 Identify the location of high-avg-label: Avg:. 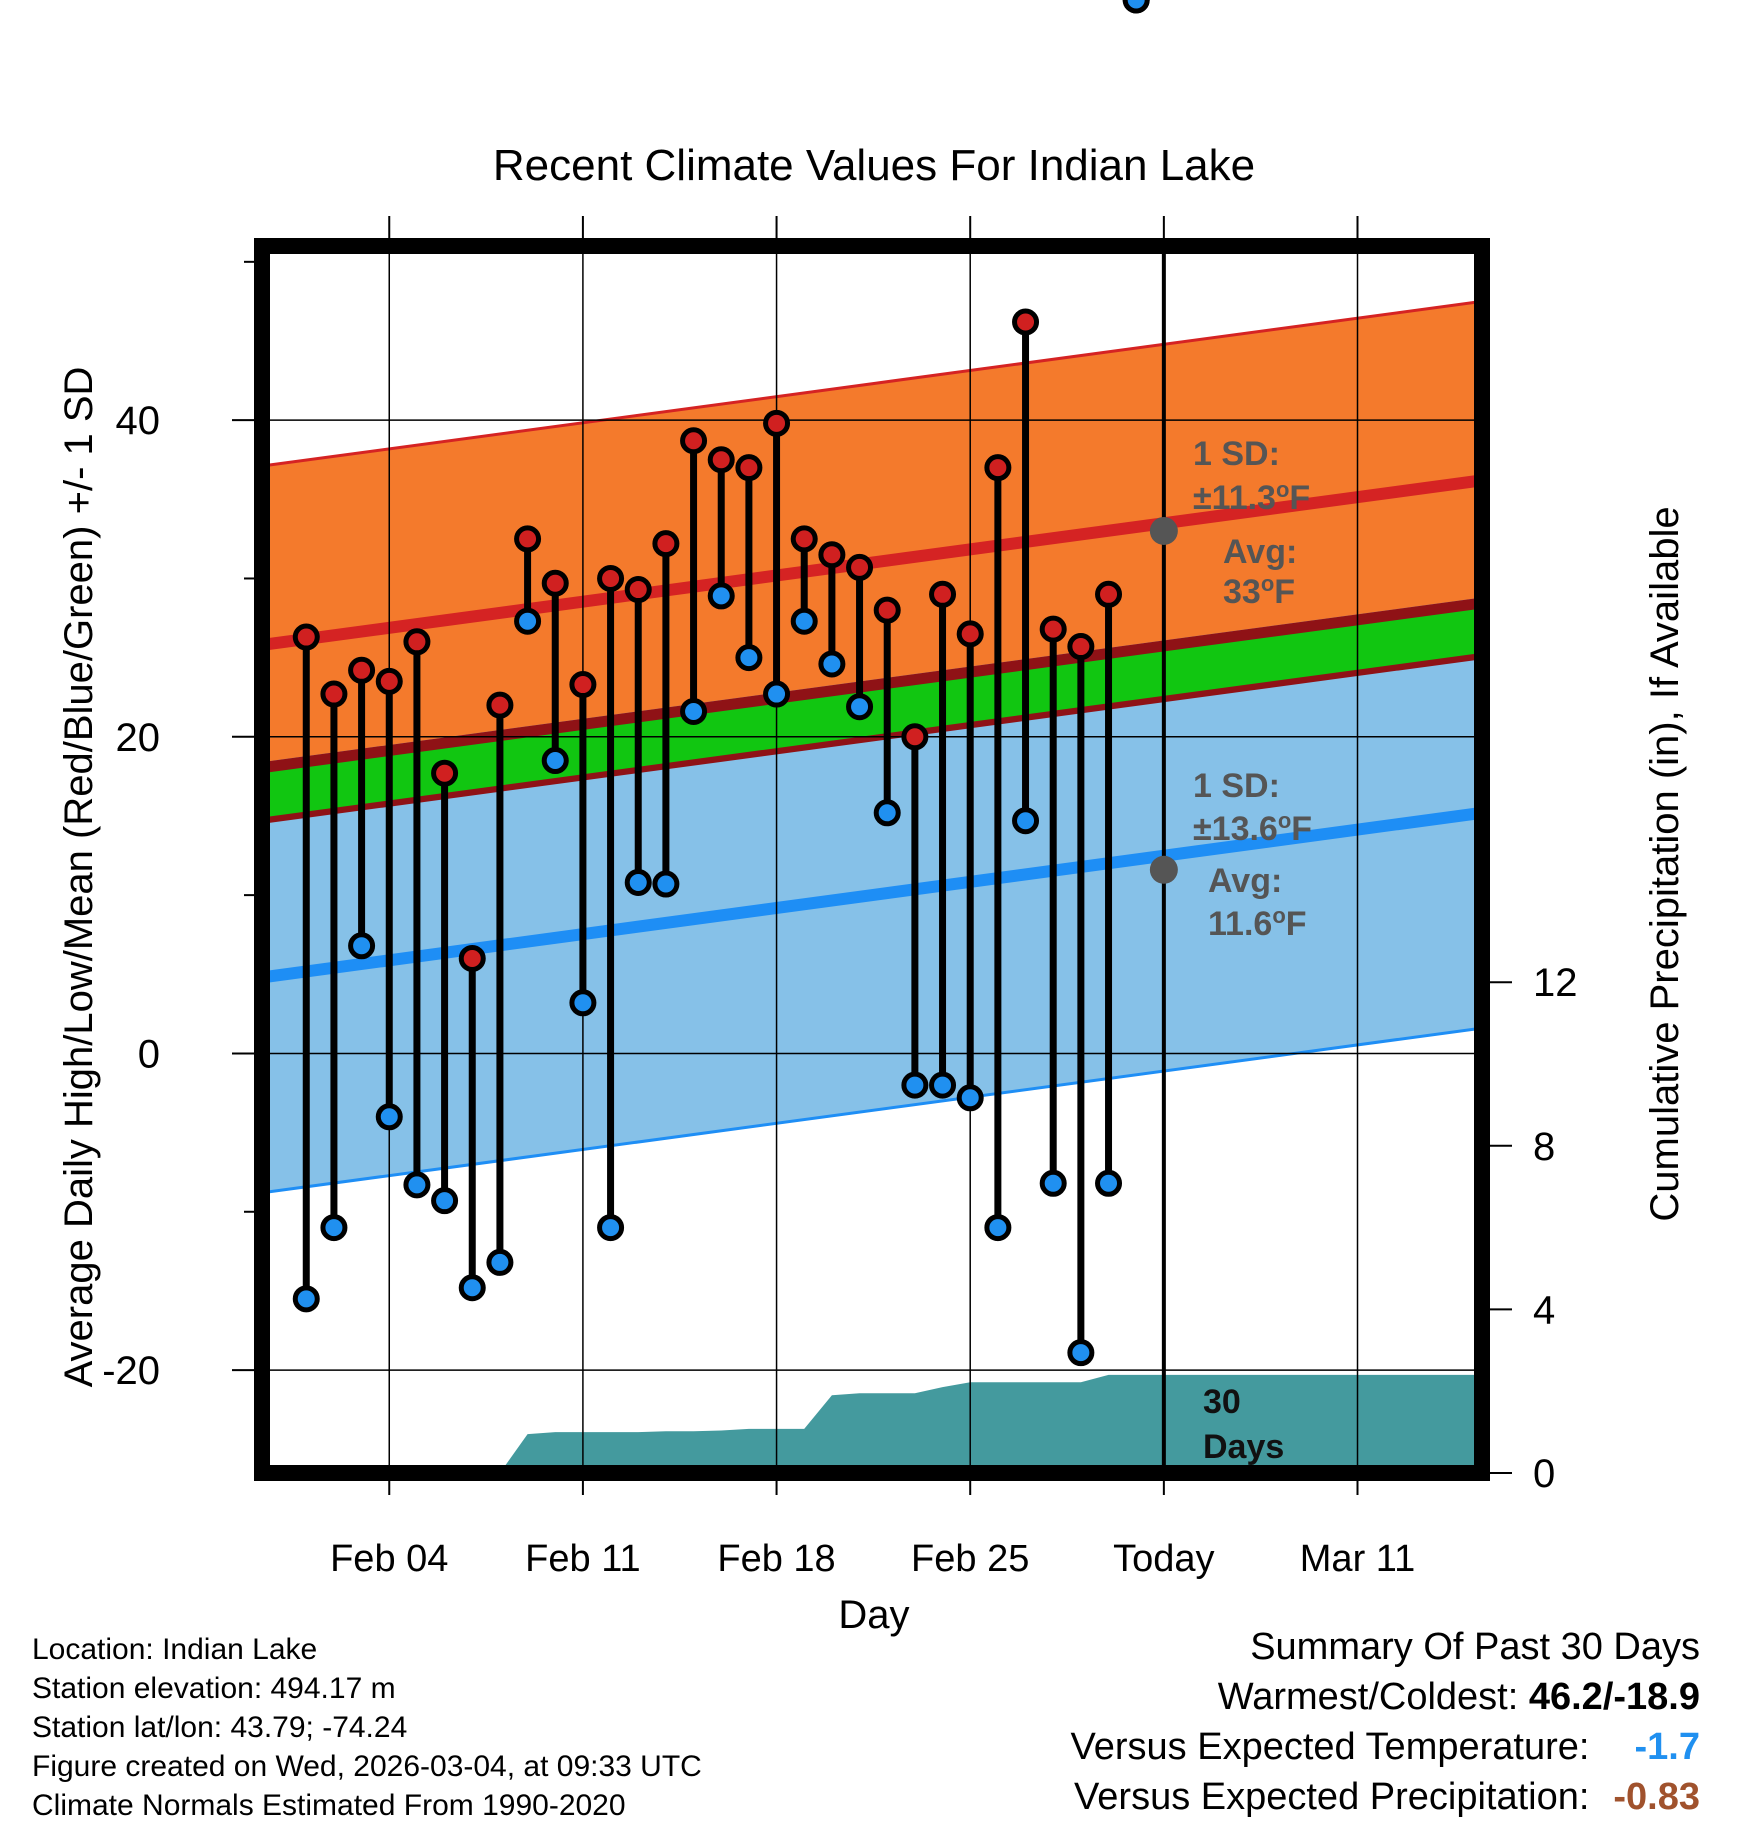
(1260, 552).